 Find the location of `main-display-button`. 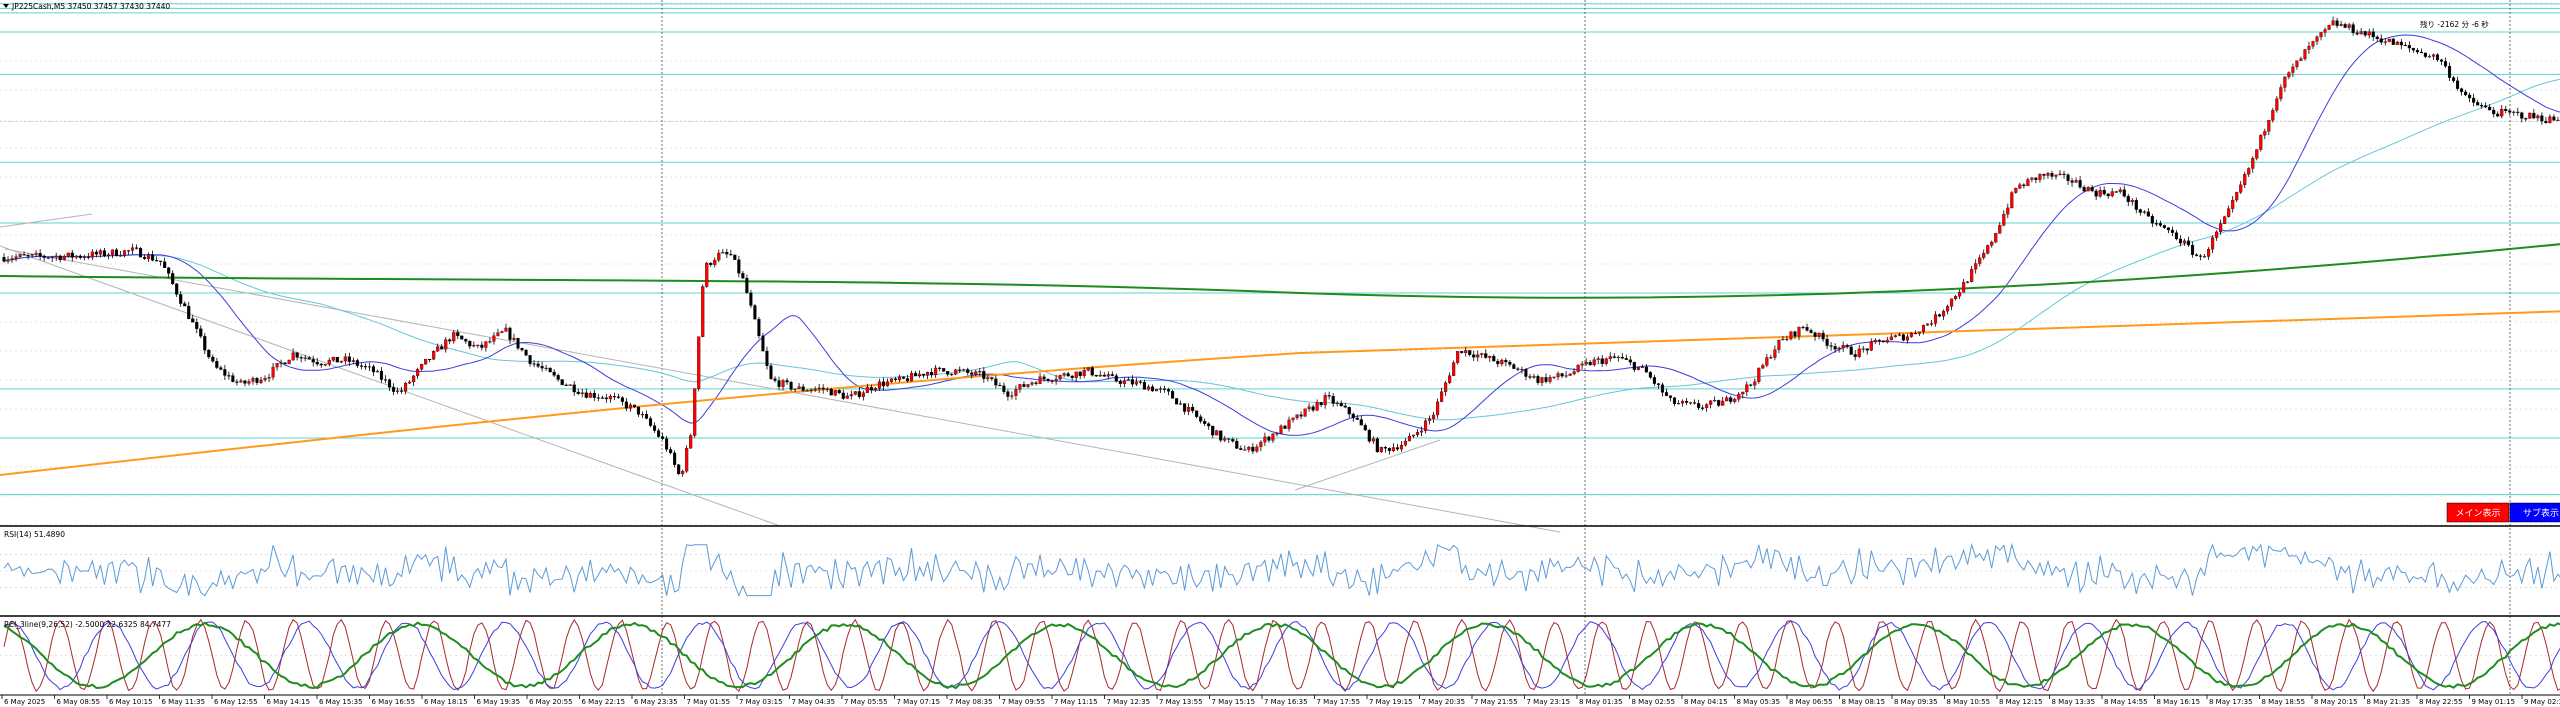

main-display-button is located at coordinates (2478, 512).